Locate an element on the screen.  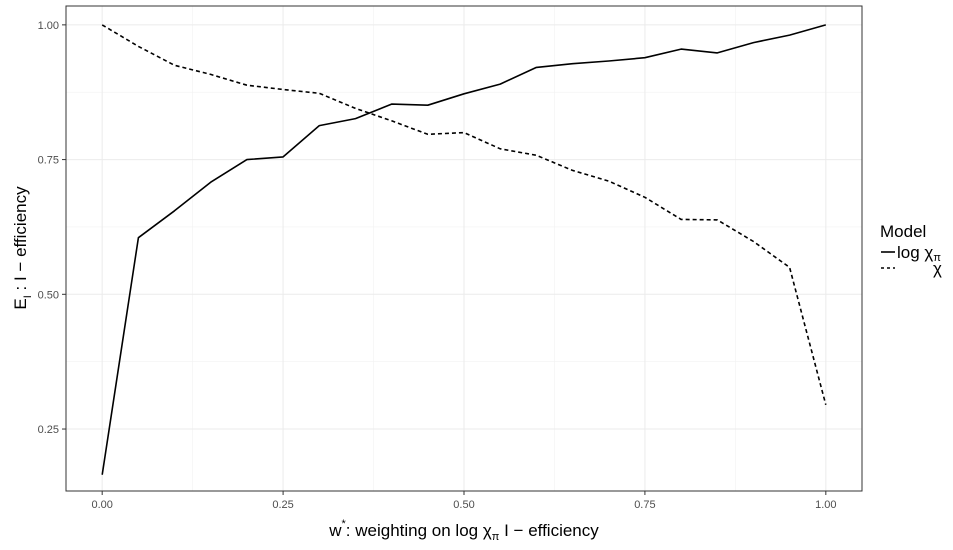
x-tick-label: 1.00 is located at coordinates (825, 505).